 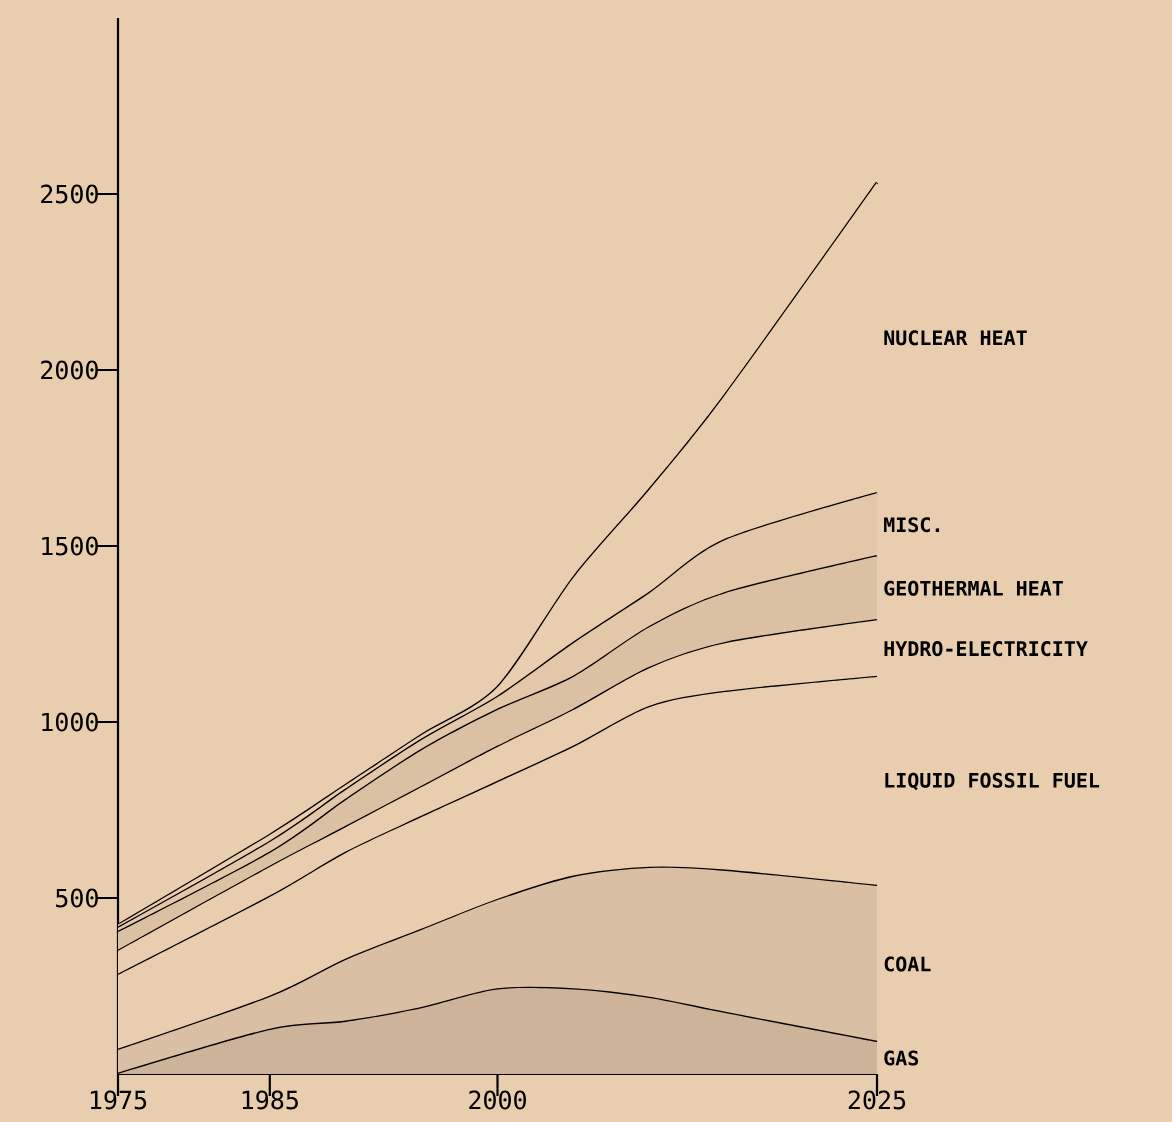 What do you see at coordinates (70, 722) in the screenshot?
I see `y-tick-label: 1000` at bounding box center [70, 722].